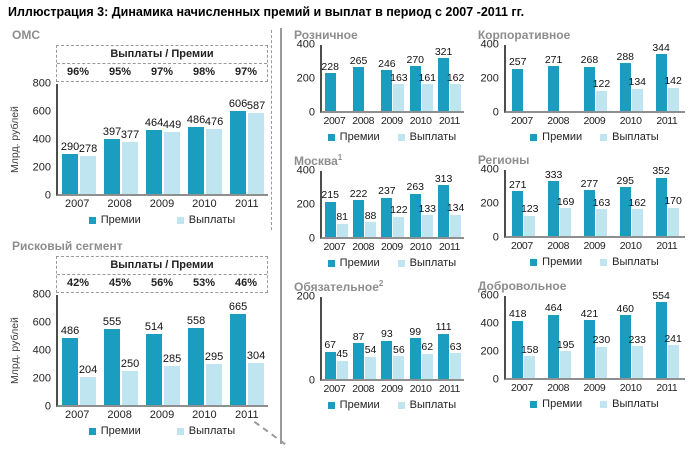 The image size is (693, 461). Describe the element at coordinates (427, 77) in the screenshot. I see `bar-value-label: 161` at that location.